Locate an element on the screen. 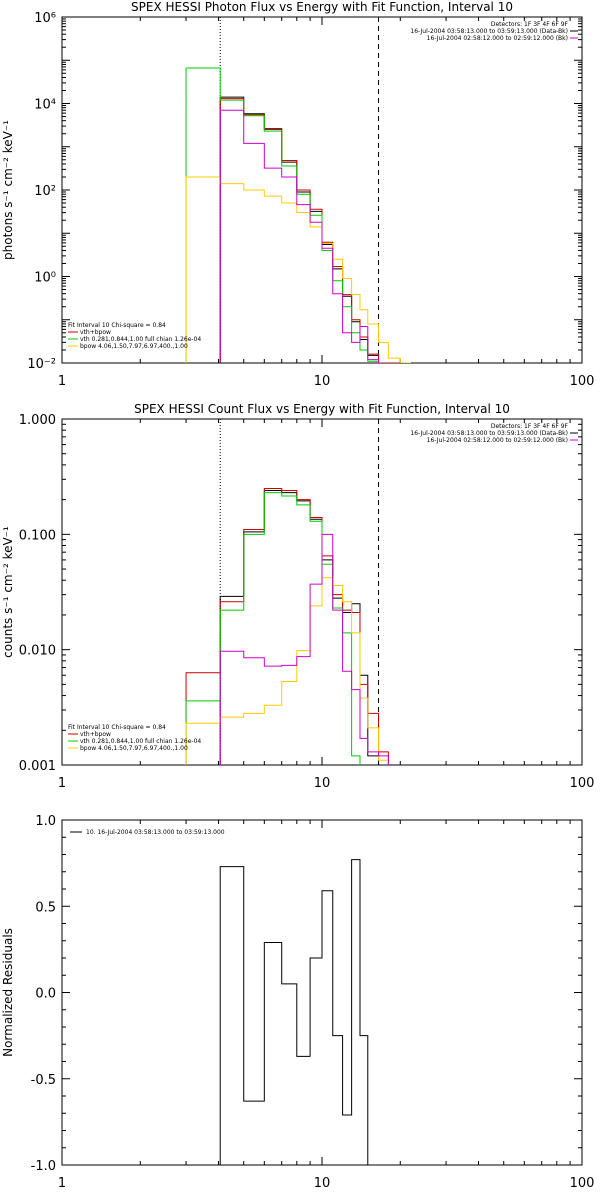 The width and height of the screenshot is (600, 1200). y-axis-label: Normalized Residuals is located at coordinates (8, 992).